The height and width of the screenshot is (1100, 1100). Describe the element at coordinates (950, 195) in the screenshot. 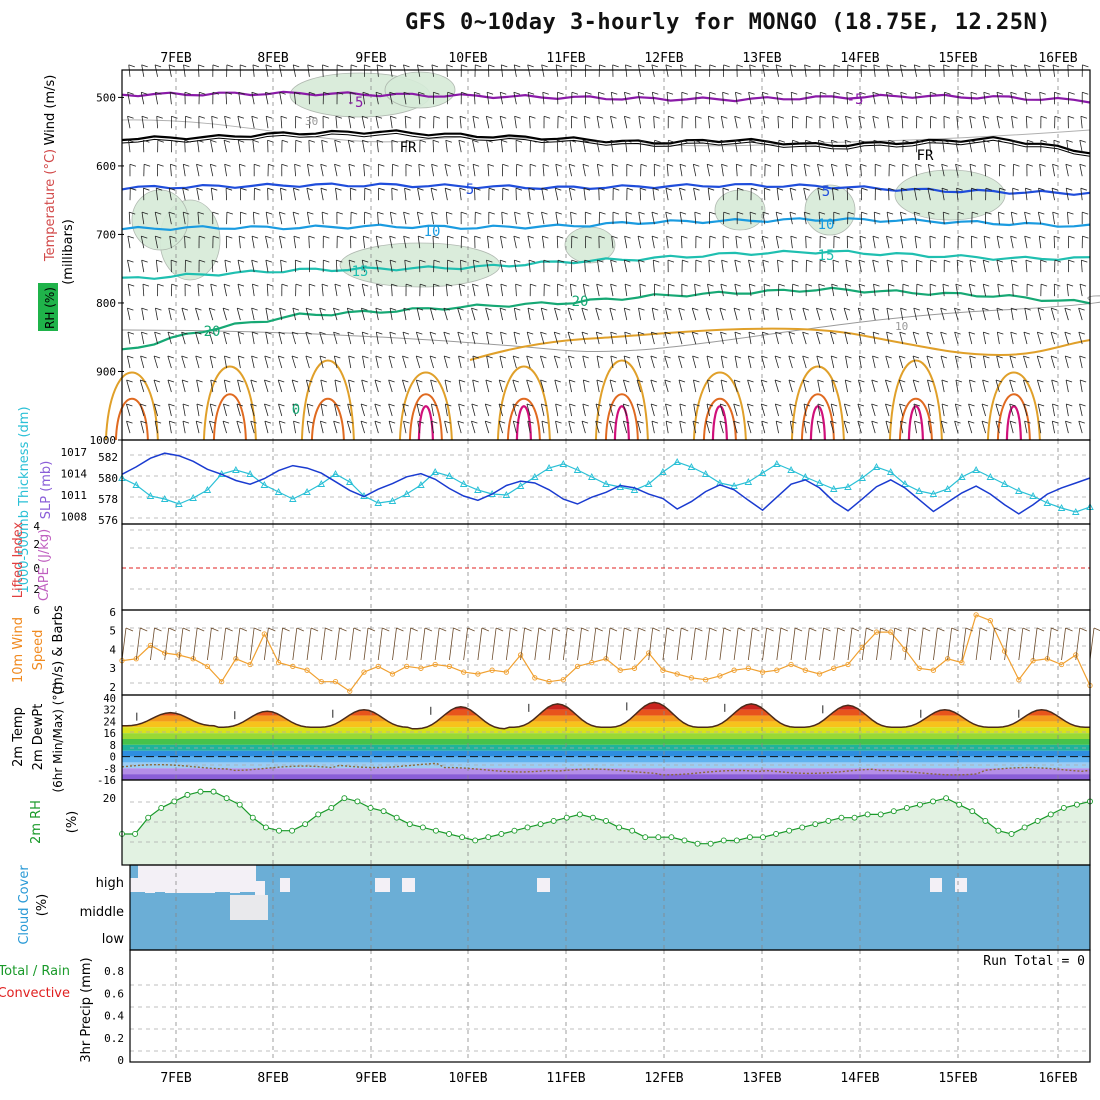

I see `rh-region` at that location.